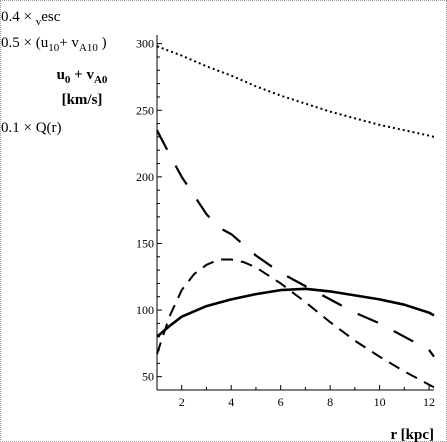 The height and width of the screenshot is (442, 447). Describe the element at coordinates (82, 100) in the screenshot. I see `y-axis-title-line-2: [km/s]` at that location.